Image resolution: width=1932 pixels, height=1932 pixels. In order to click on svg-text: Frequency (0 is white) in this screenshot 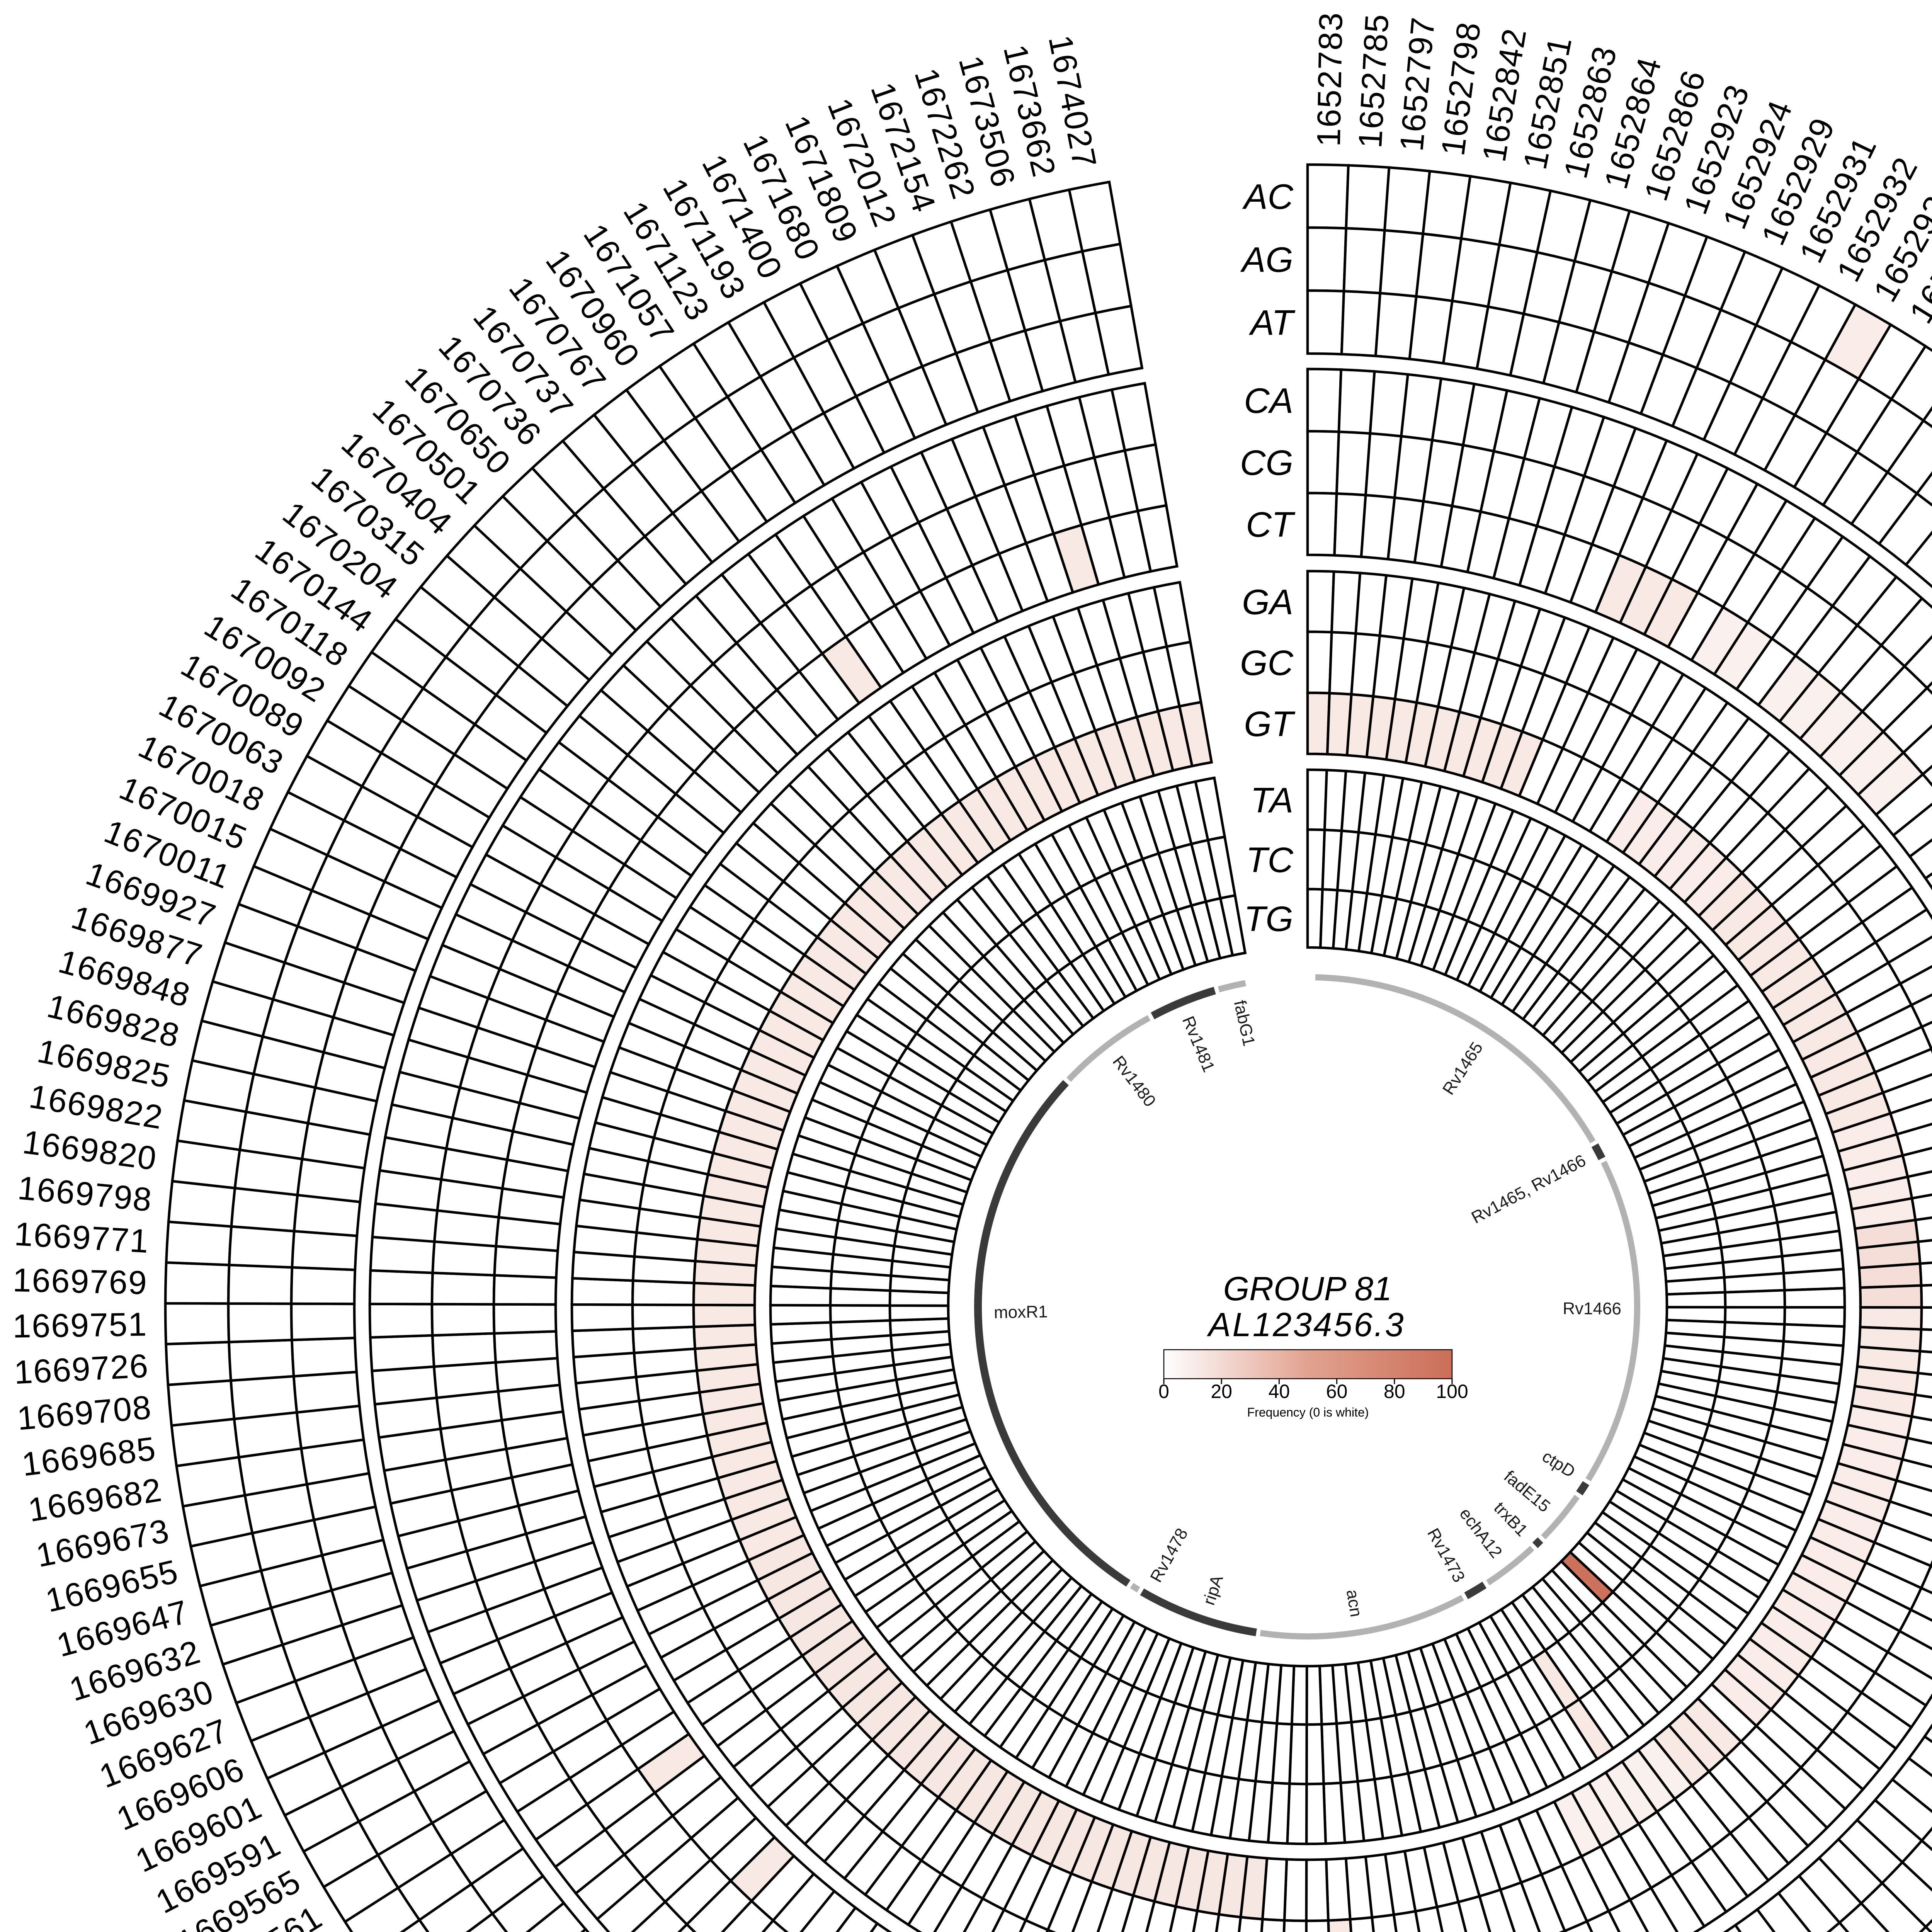, I will do `click(1308, 1412)`.